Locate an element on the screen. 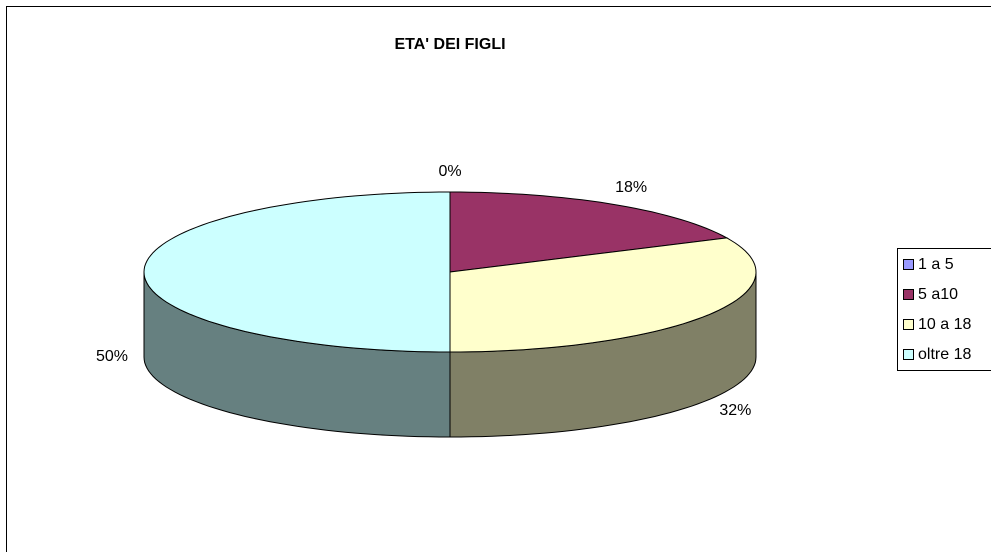  chart-title: ETA' DEI FIGLI is located at coordinates (449, 44).